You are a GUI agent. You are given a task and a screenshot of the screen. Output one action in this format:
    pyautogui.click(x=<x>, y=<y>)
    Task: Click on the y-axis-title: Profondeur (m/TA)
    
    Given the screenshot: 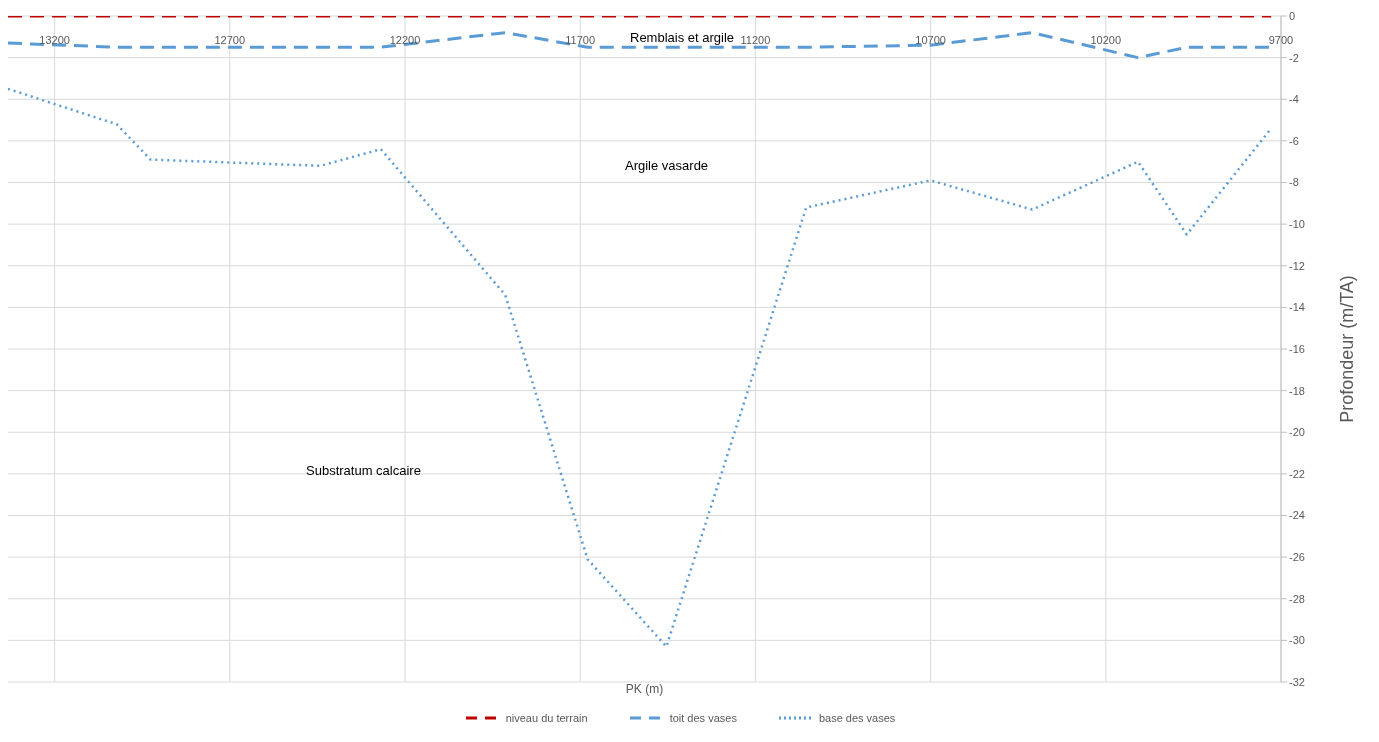 What is the action you would take?
    pyautogui.click(x=1347, y=349)
    